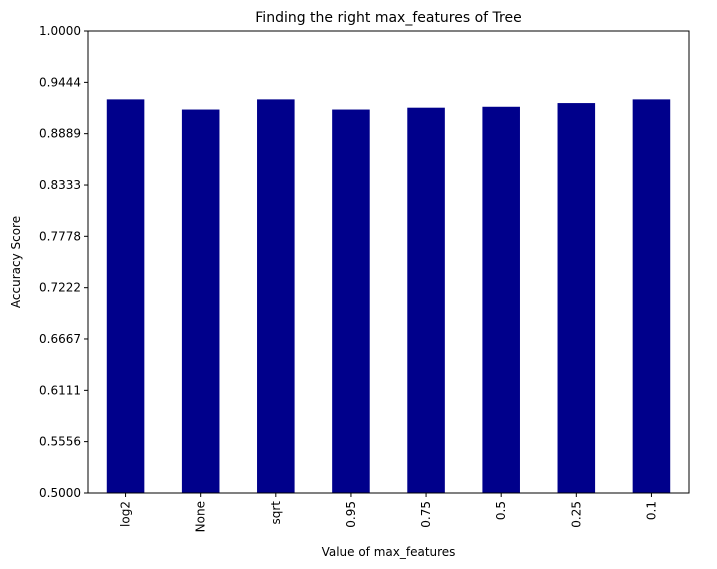  Describe the element at coordinates (501, 510) in the screenshot. I see `x-tick-label: 0.5` at that location.